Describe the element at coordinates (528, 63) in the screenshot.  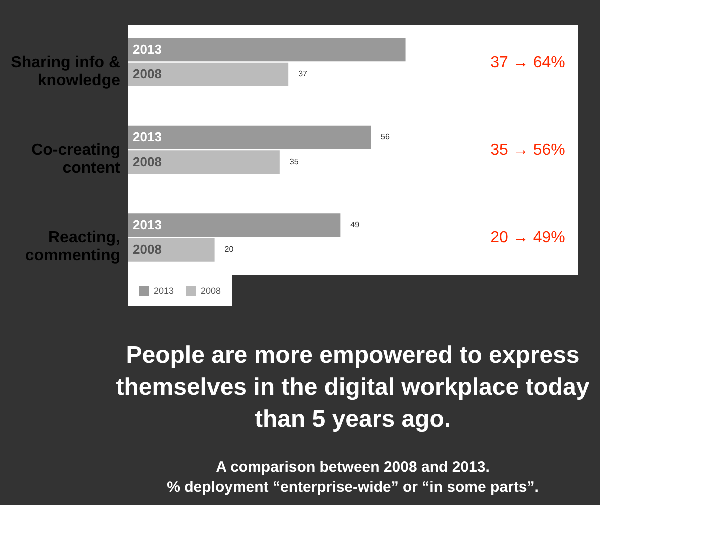
I see `text: 37 → 64%` at that location.